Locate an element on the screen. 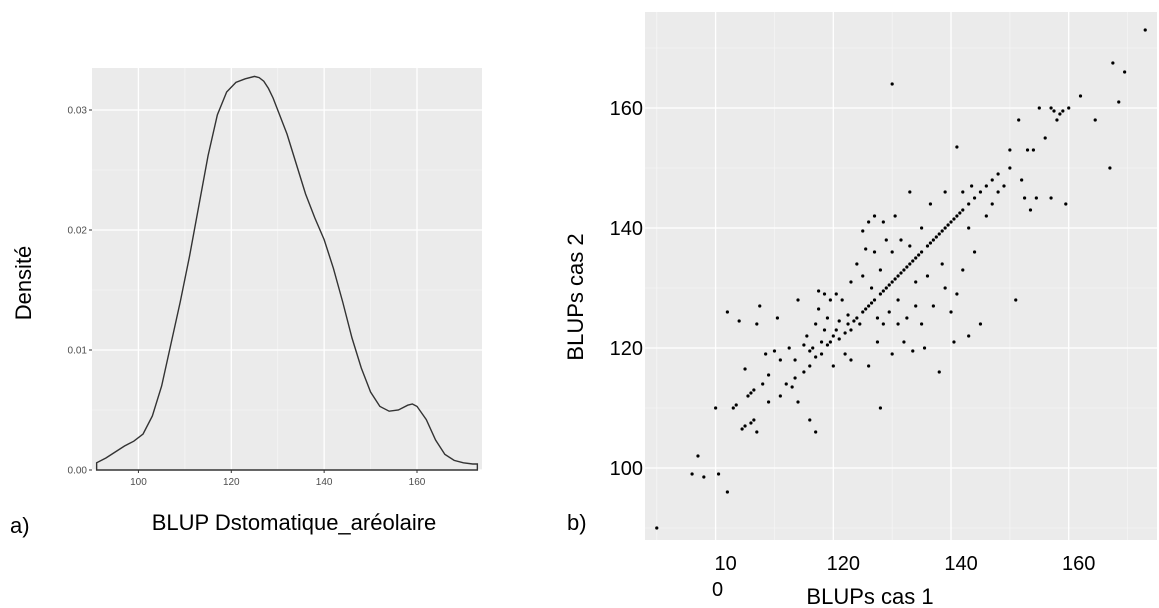  scatter-x-tick-label: 0 is located at coordinates (717, 590).